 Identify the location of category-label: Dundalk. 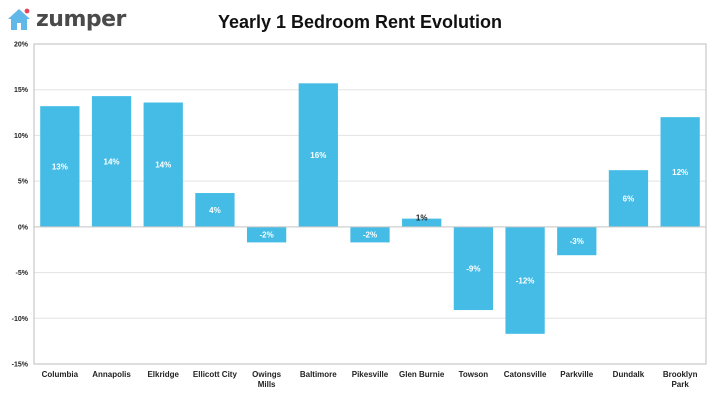
(629, 374).